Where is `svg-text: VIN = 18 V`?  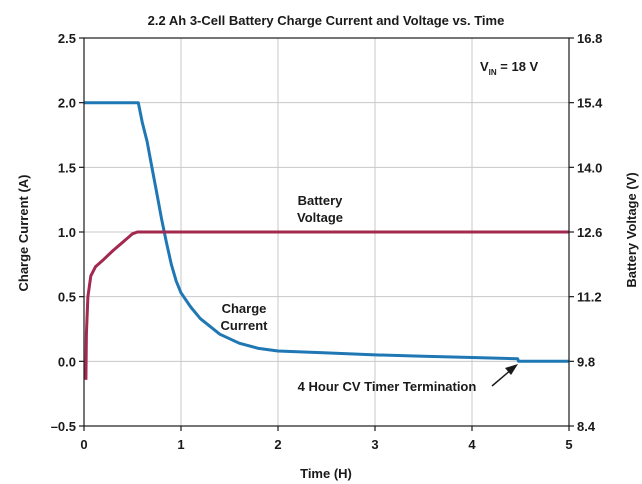 svg-text: VIN = 18 V is located at coordinates (509, 68).